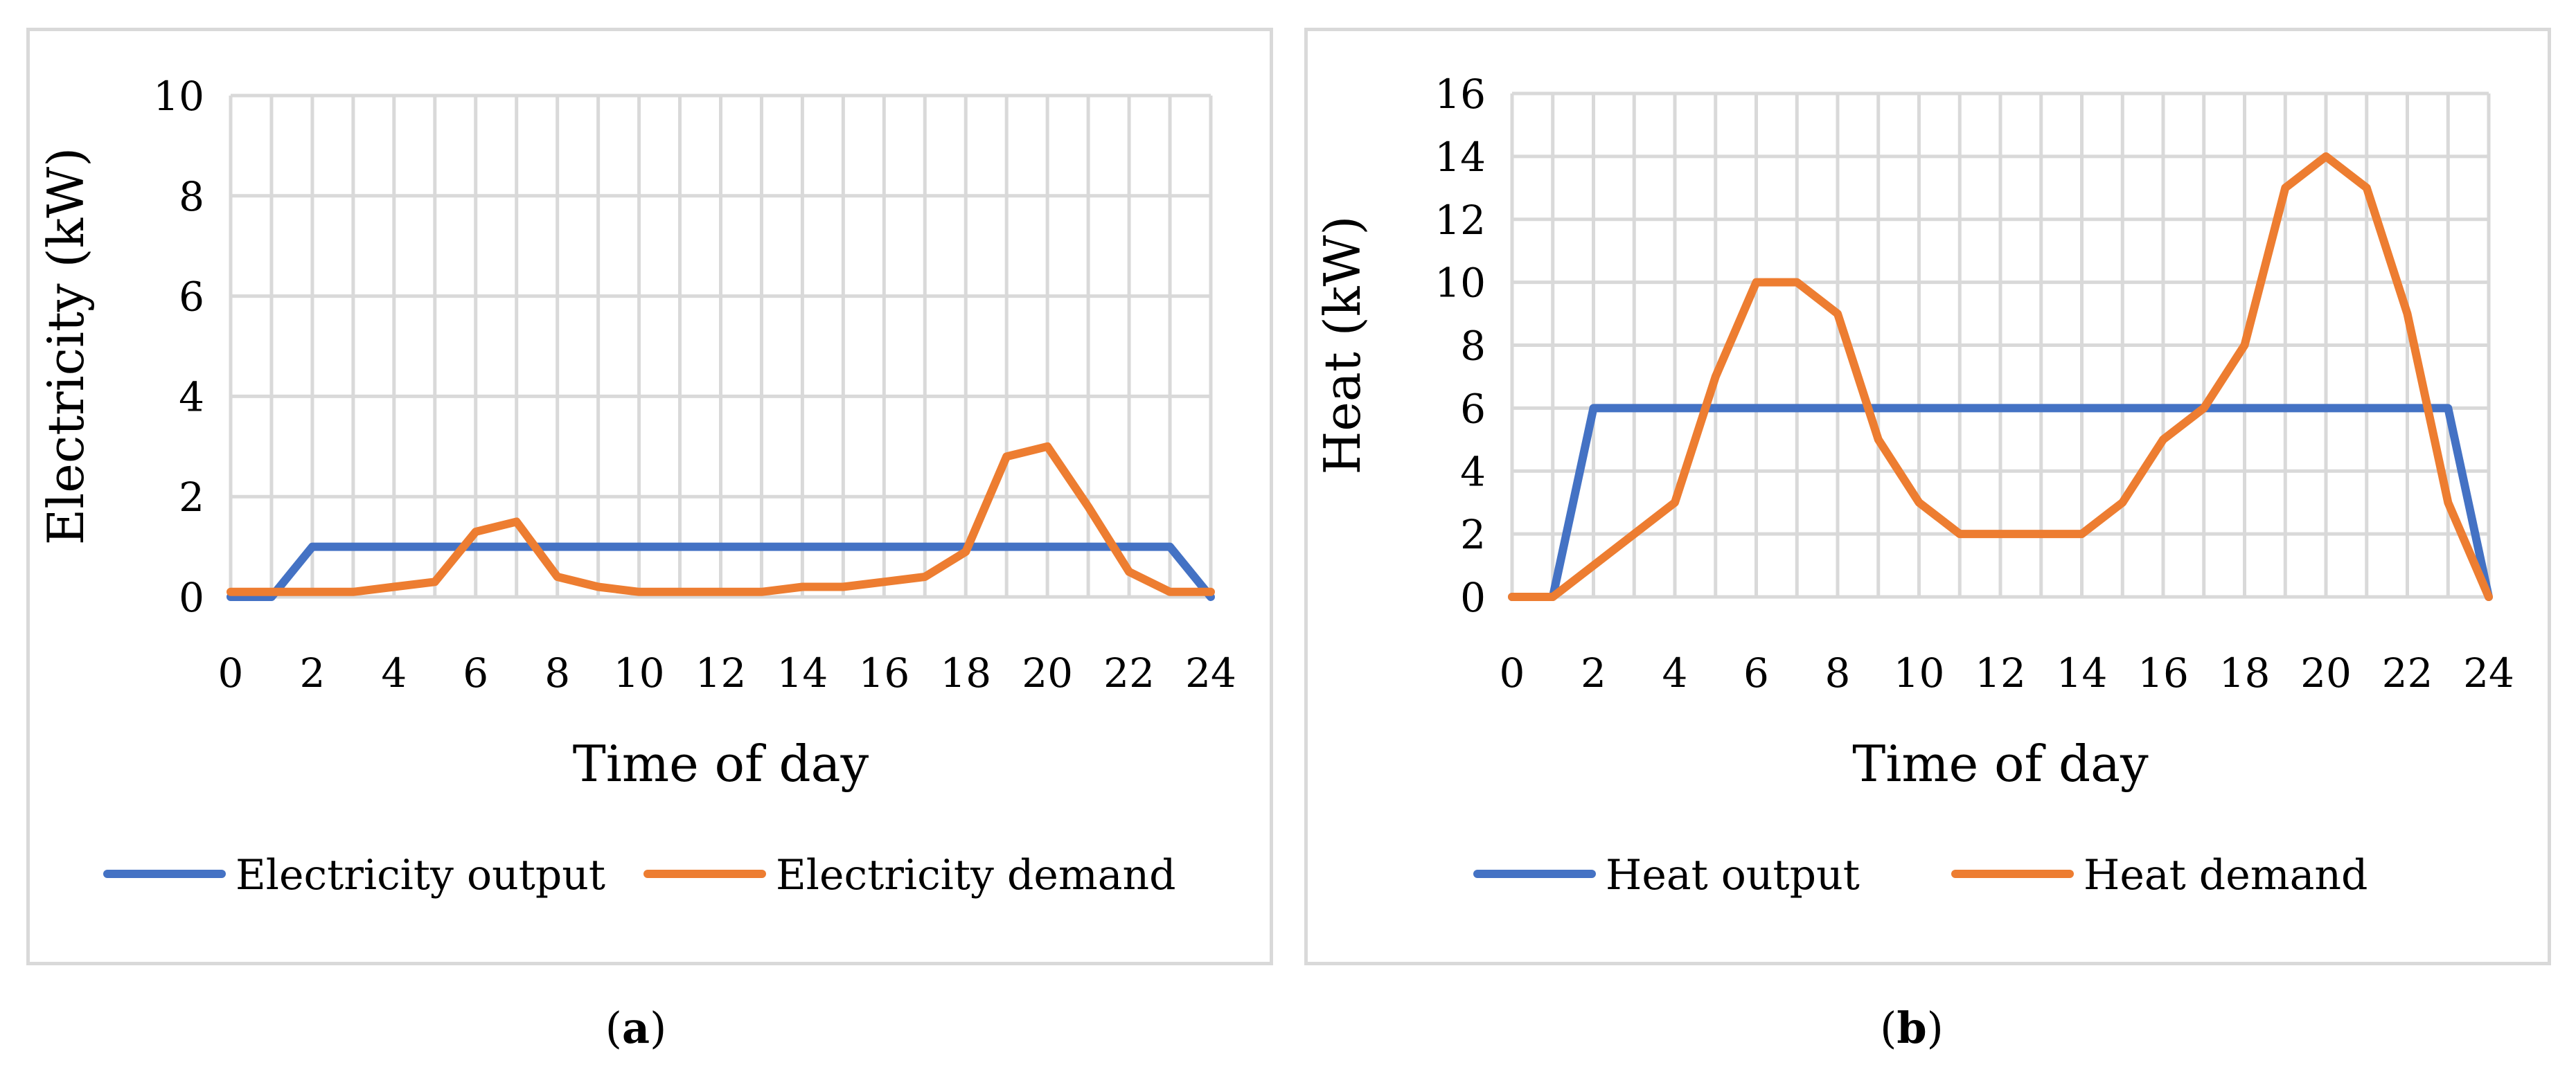 This screenshot has height=1074, width=2576. What do you see at coordinates (720, 519) in the screenshot?
I see `panel-a-series-electricity-demand` at bounding box center [720, 519].